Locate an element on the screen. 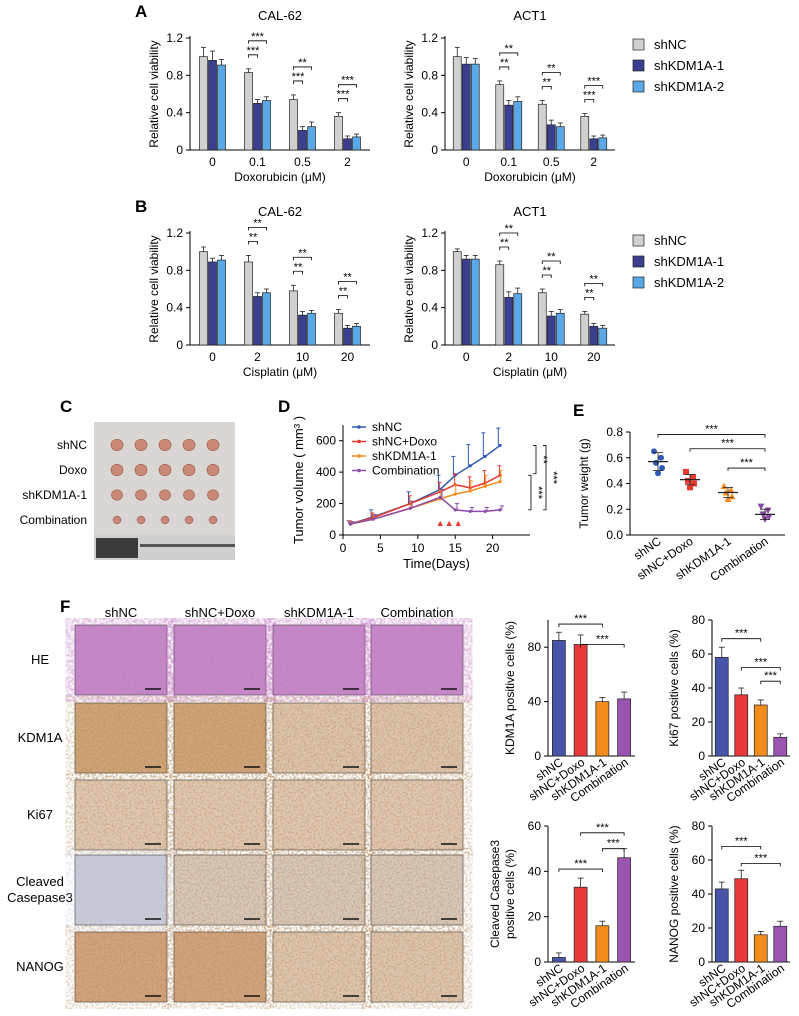  panel-label-f: F is located at coordinates (65, 606).